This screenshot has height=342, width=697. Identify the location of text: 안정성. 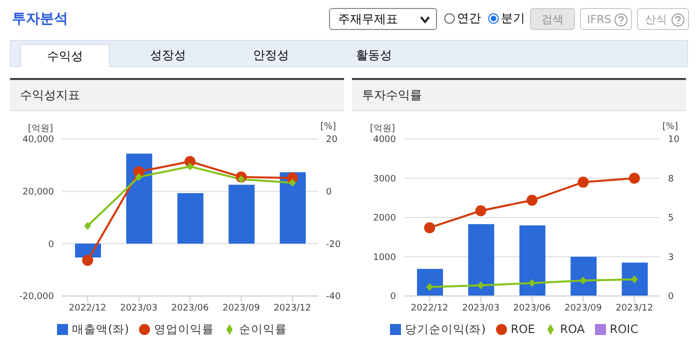
(271, 55).